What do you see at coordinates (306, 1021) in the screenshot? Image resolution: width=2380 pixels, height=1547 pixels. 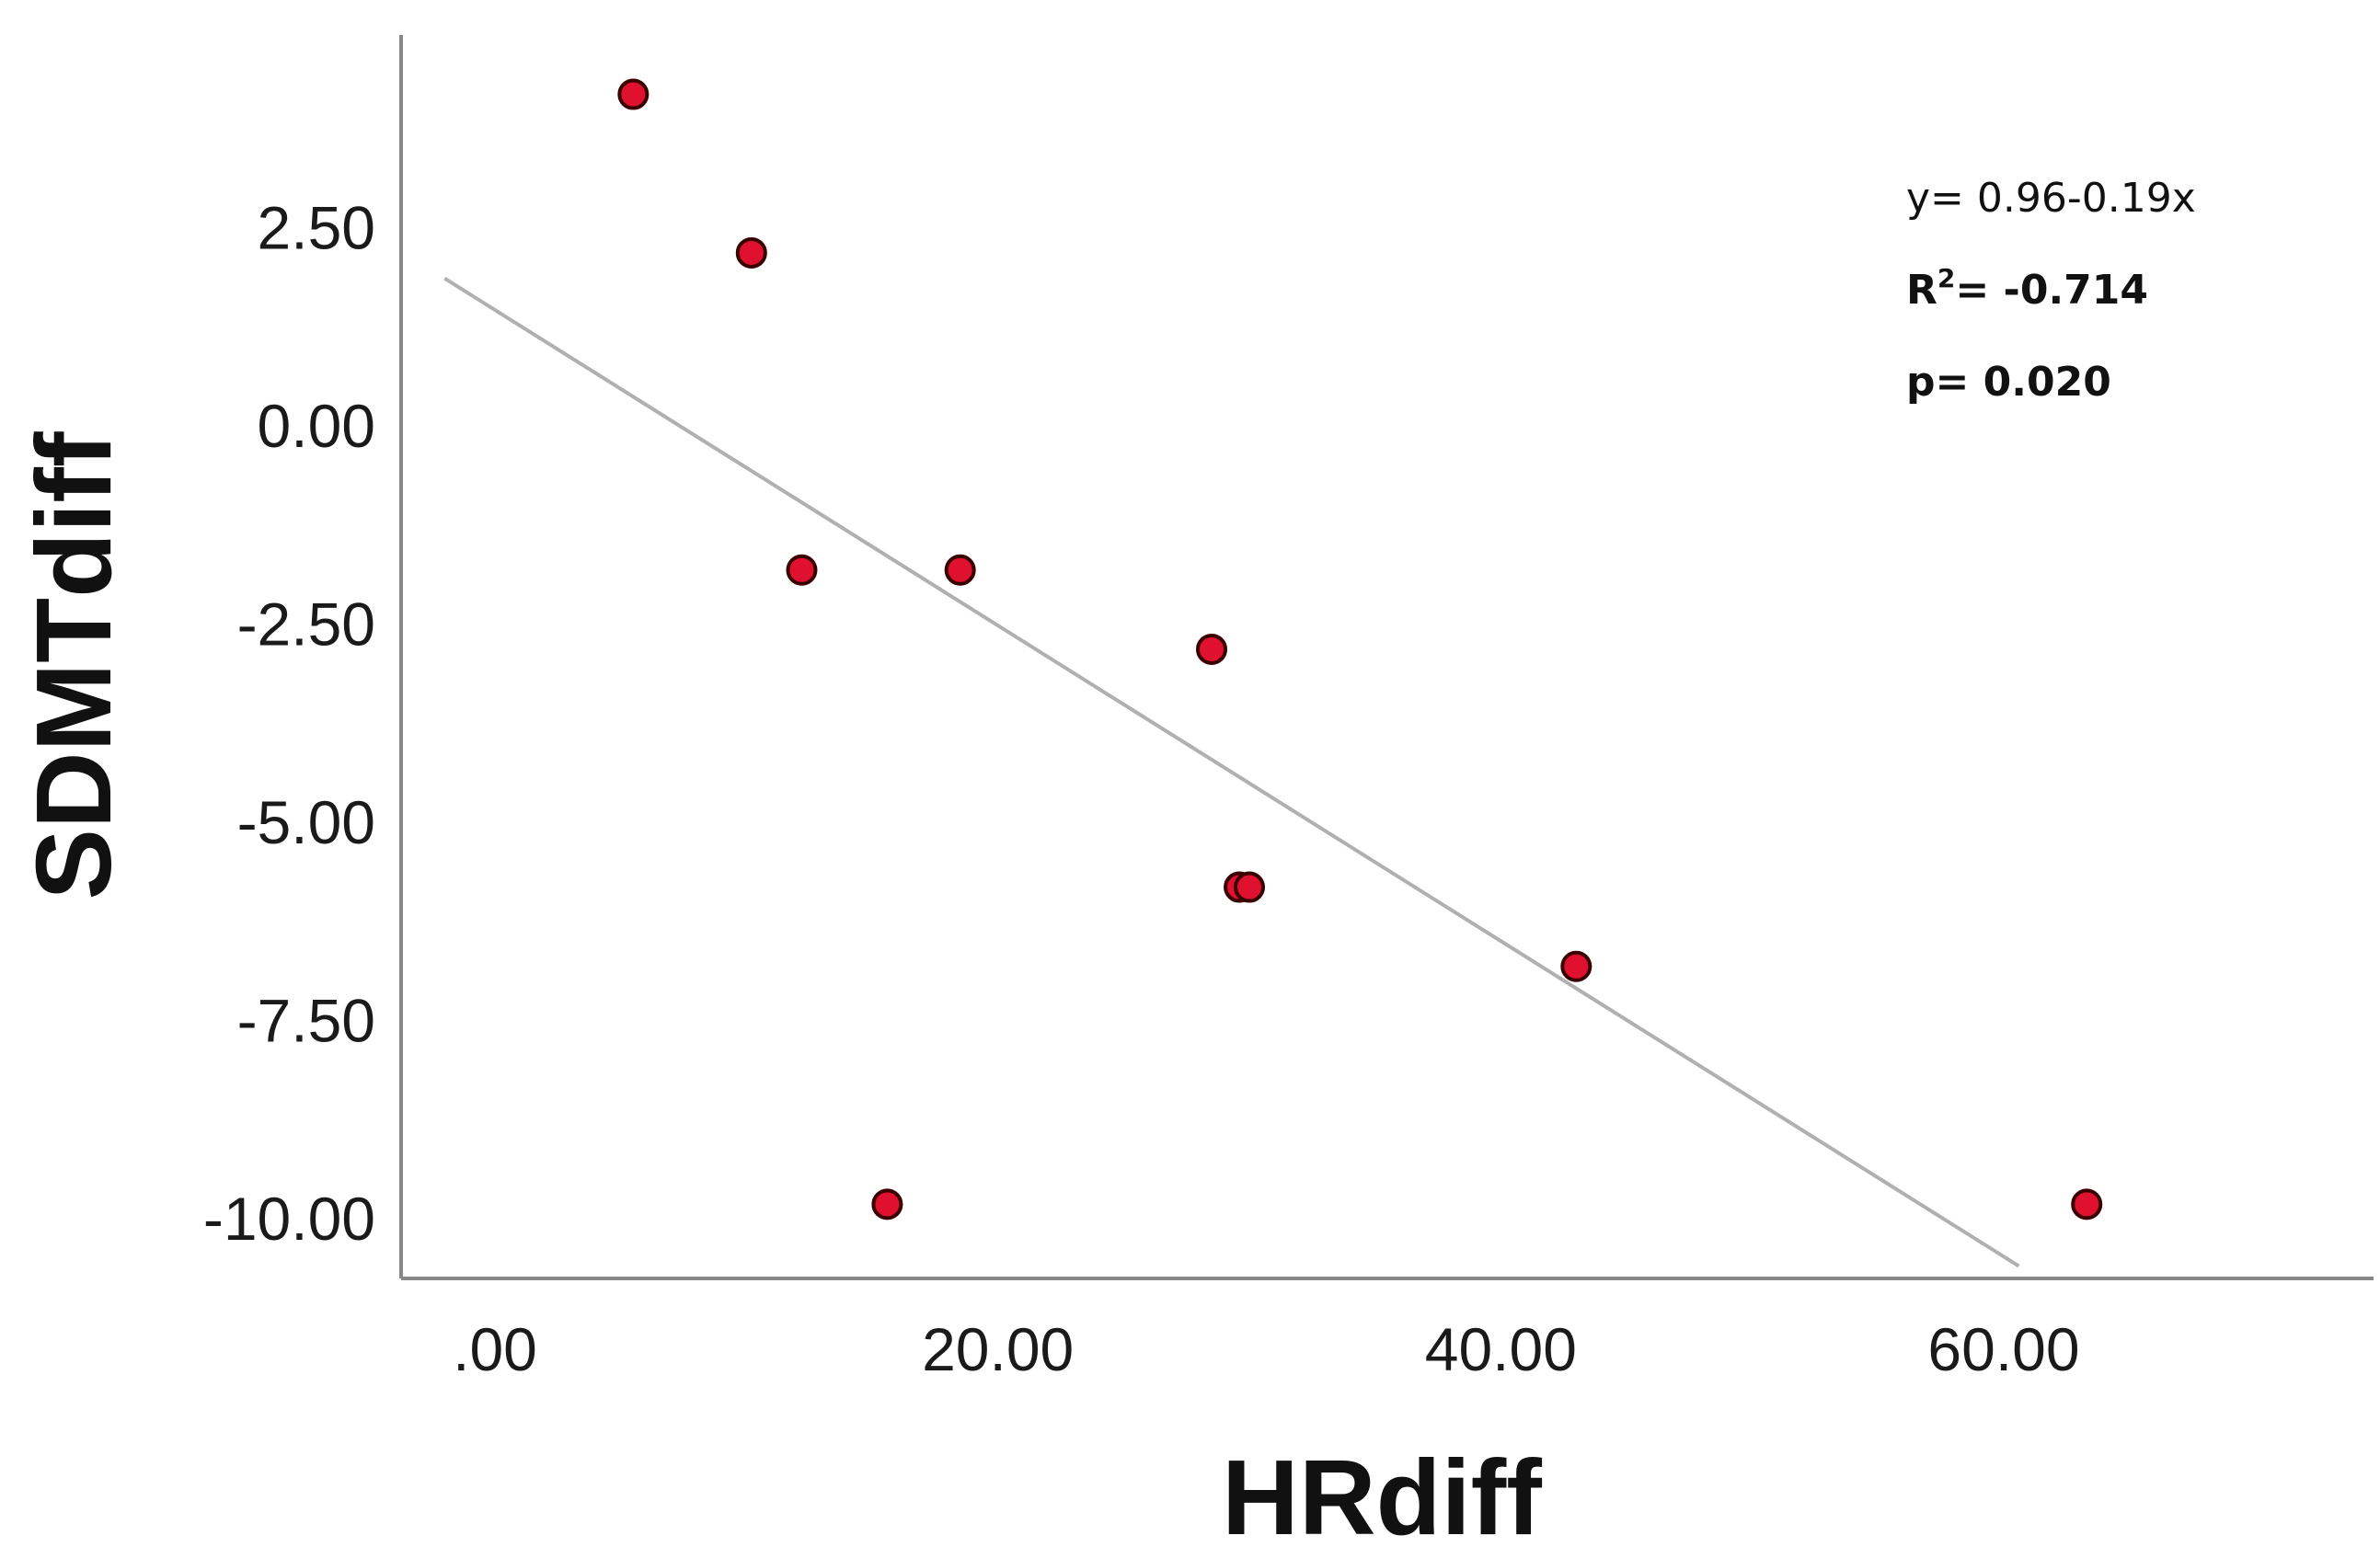 I see `y-tick-label: -7.50` at bounding box center [306, 1021].